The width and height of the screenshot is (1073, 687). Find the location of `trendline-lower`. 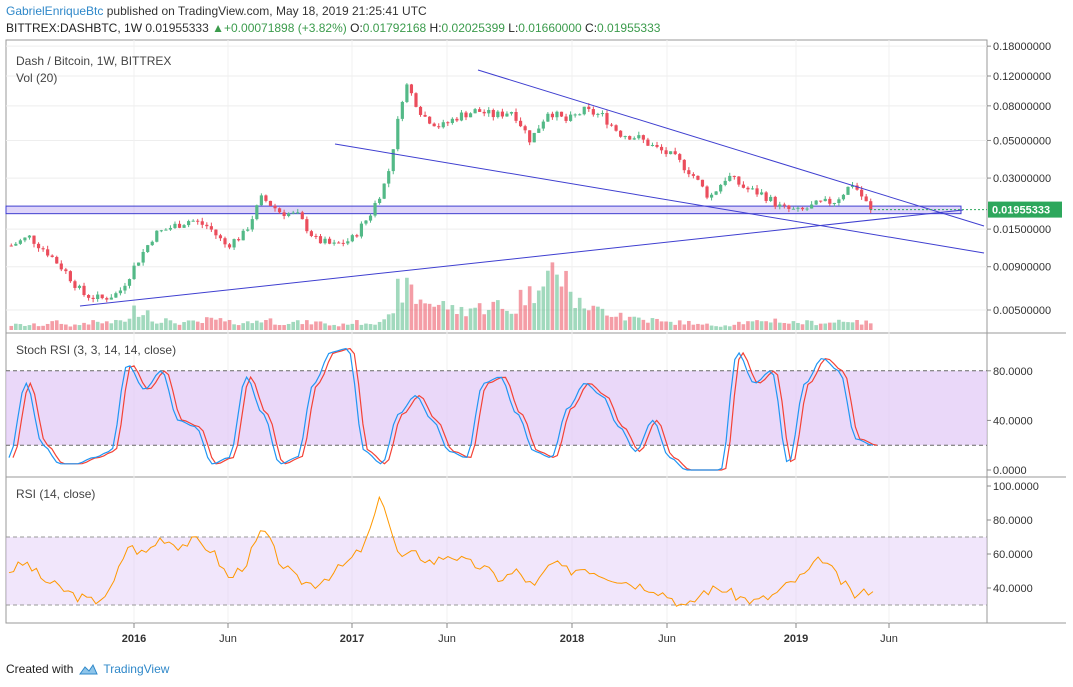

trendline-lower is located at coordinates (659, 198).